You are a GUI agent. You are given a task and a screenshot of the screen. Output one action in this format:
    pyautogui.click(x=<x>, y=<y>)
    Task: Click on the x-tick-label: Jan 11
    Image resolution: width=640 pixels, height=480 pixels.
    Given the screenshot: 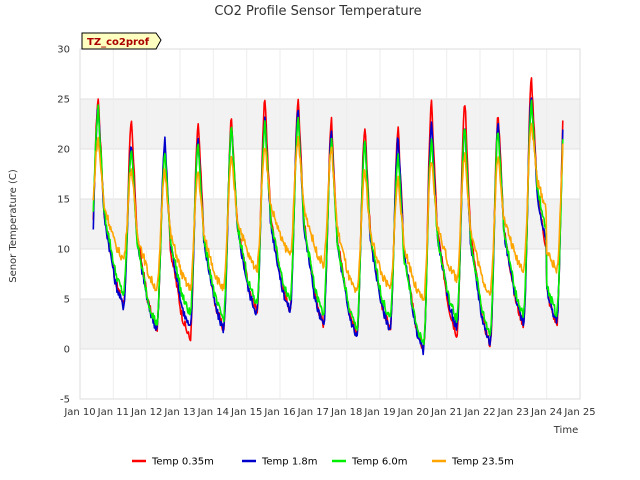 What is the action you would take?
    pyautogui.click(x=113, y=412)
    